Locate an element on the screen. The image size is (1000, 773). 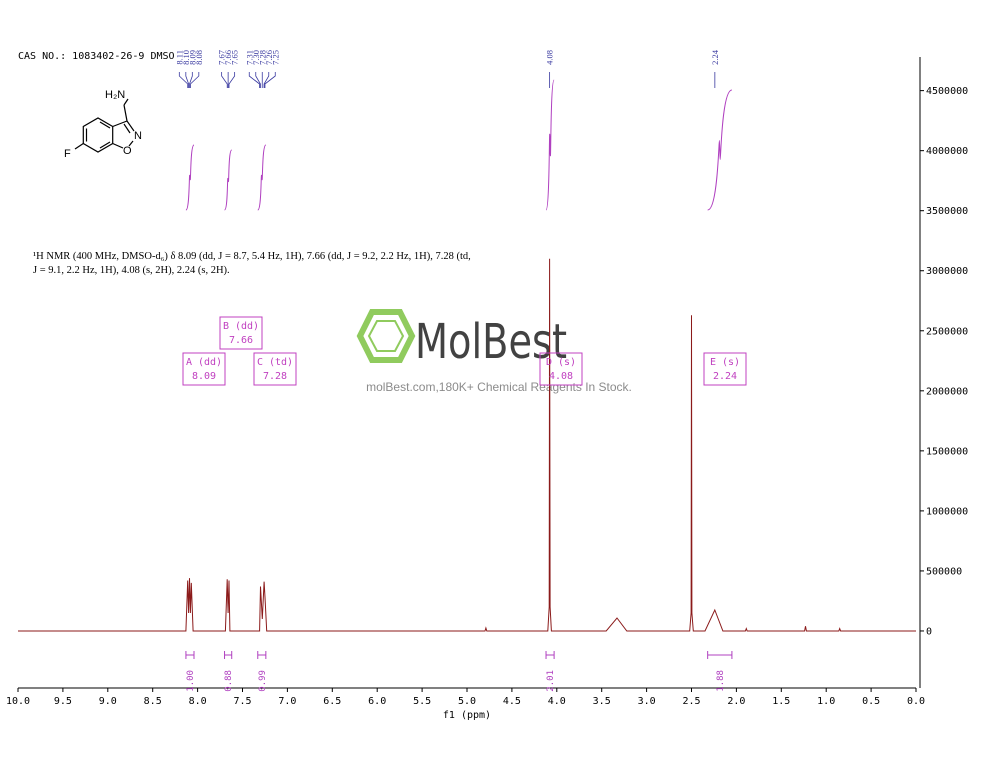
peak-label: 7.28 is located at coordinates (262, 57).